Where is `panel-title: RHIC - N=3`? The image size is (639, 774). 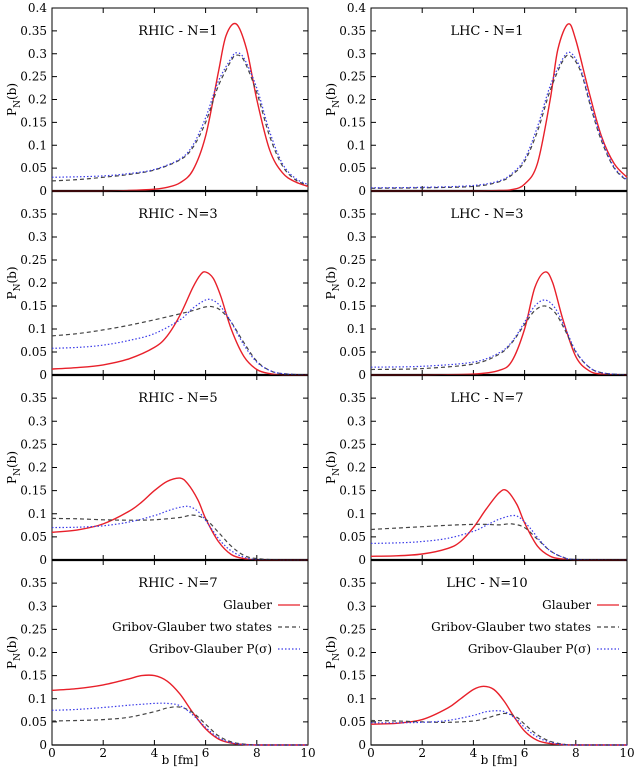
panel-title: RHIC - N=3 is located at coordinates (177, 214).